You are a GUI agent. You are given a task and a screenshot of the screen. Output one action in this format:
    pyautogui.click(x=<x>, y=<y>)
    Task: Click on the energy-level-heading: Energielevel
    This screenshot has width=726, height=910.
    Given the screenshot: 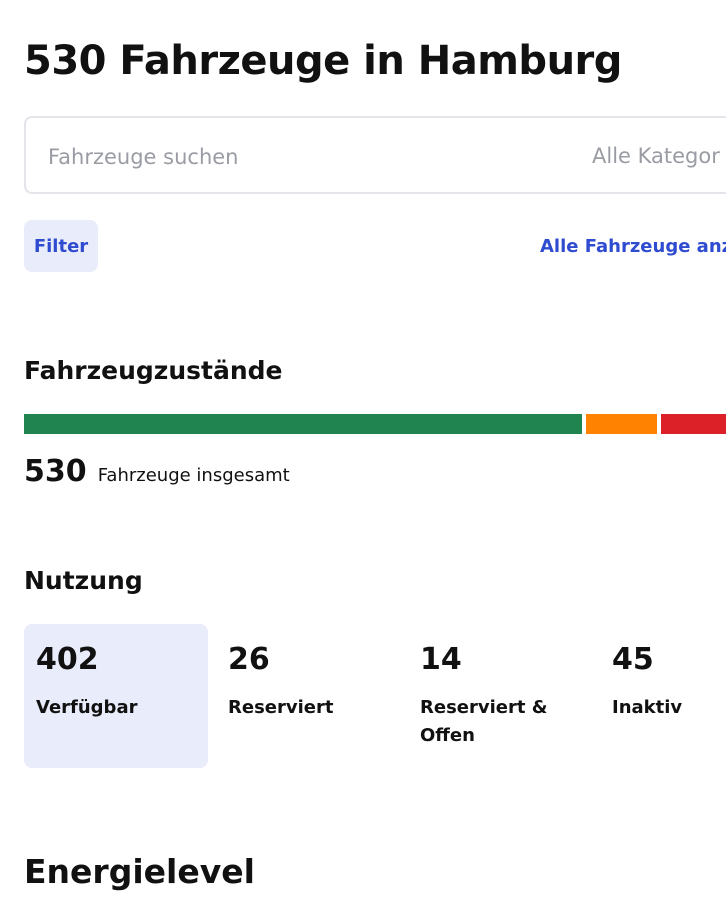 What is the action you would take?
    pyautogui.click(x=139, y=871)
    